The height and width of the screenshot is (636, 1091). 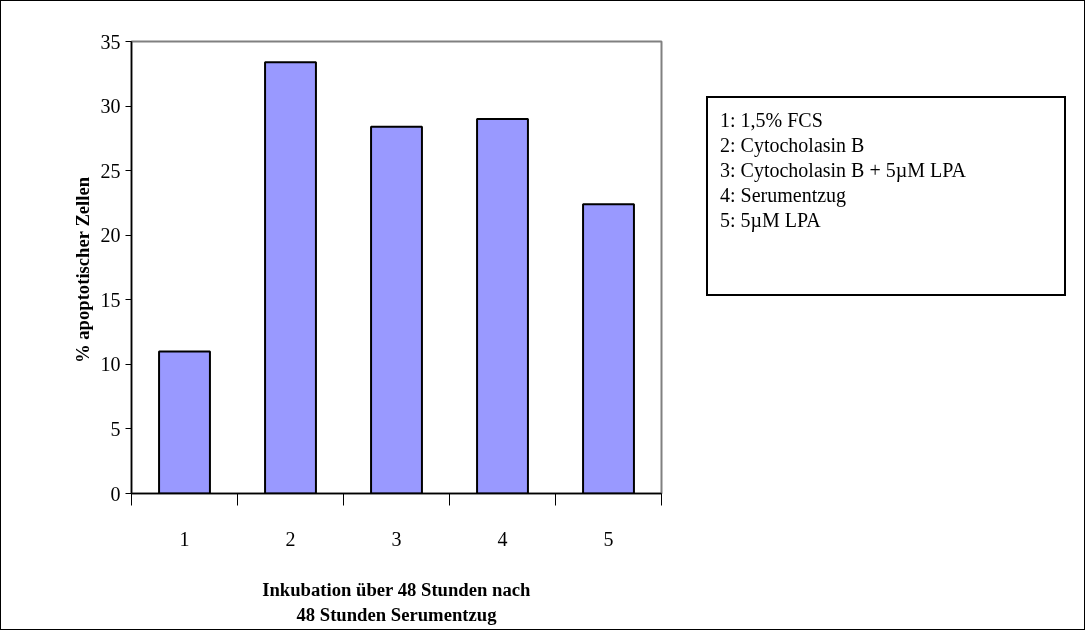 I want to click on x-tick-label: 2, so click(x=290, y=538).